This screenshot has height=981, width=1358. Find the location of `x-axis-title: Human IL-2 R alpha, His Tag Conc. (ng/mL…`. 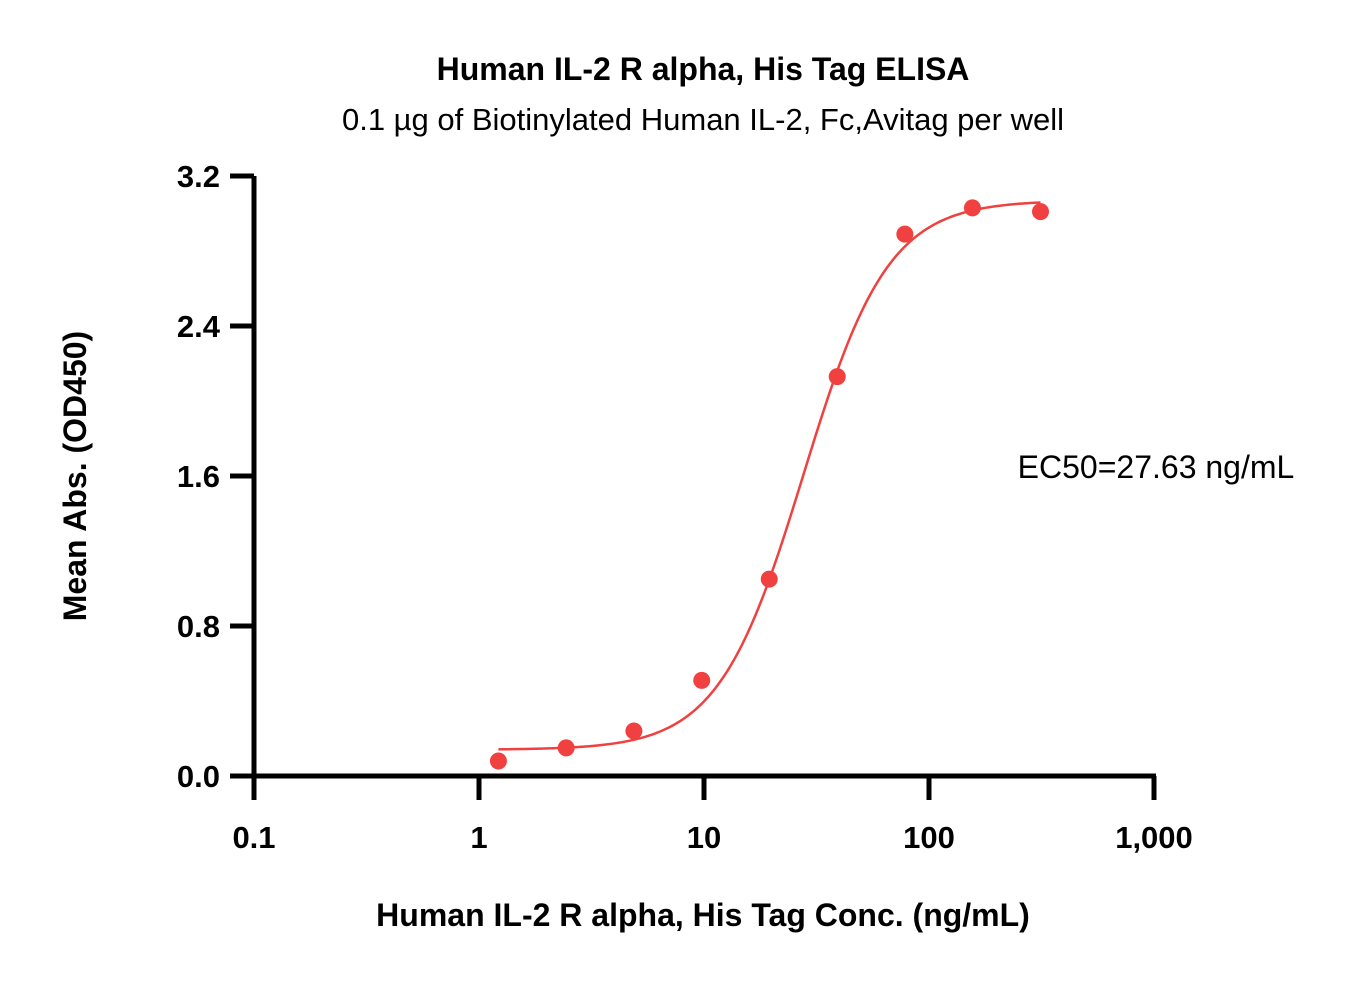

x-axis-title: Human IL-2 R alpha, His Tag Conc. (ng/mL… is located at coordinates (703, 915).